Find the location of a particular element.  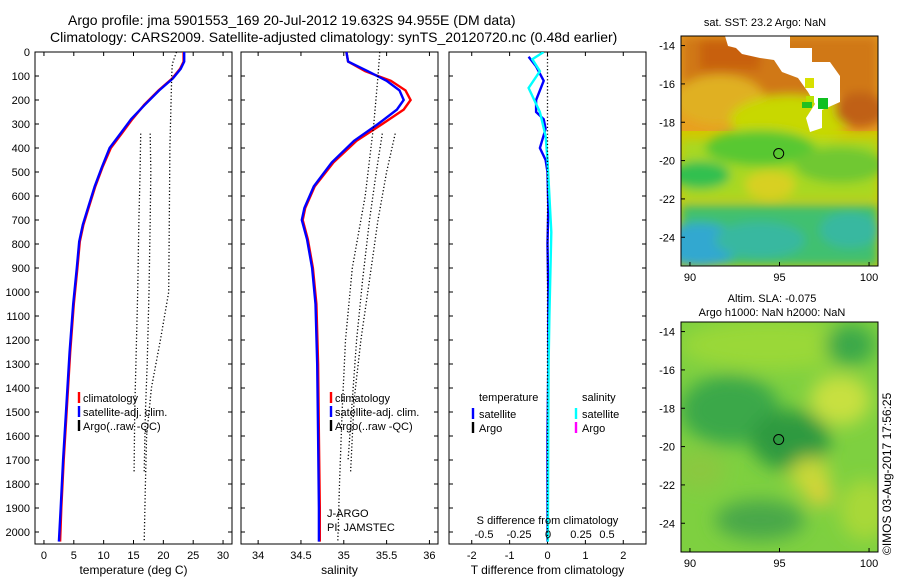

sla-map-title-line2: Argo h1000: NaN h2000: NaN is located at coordinates (772, 313).